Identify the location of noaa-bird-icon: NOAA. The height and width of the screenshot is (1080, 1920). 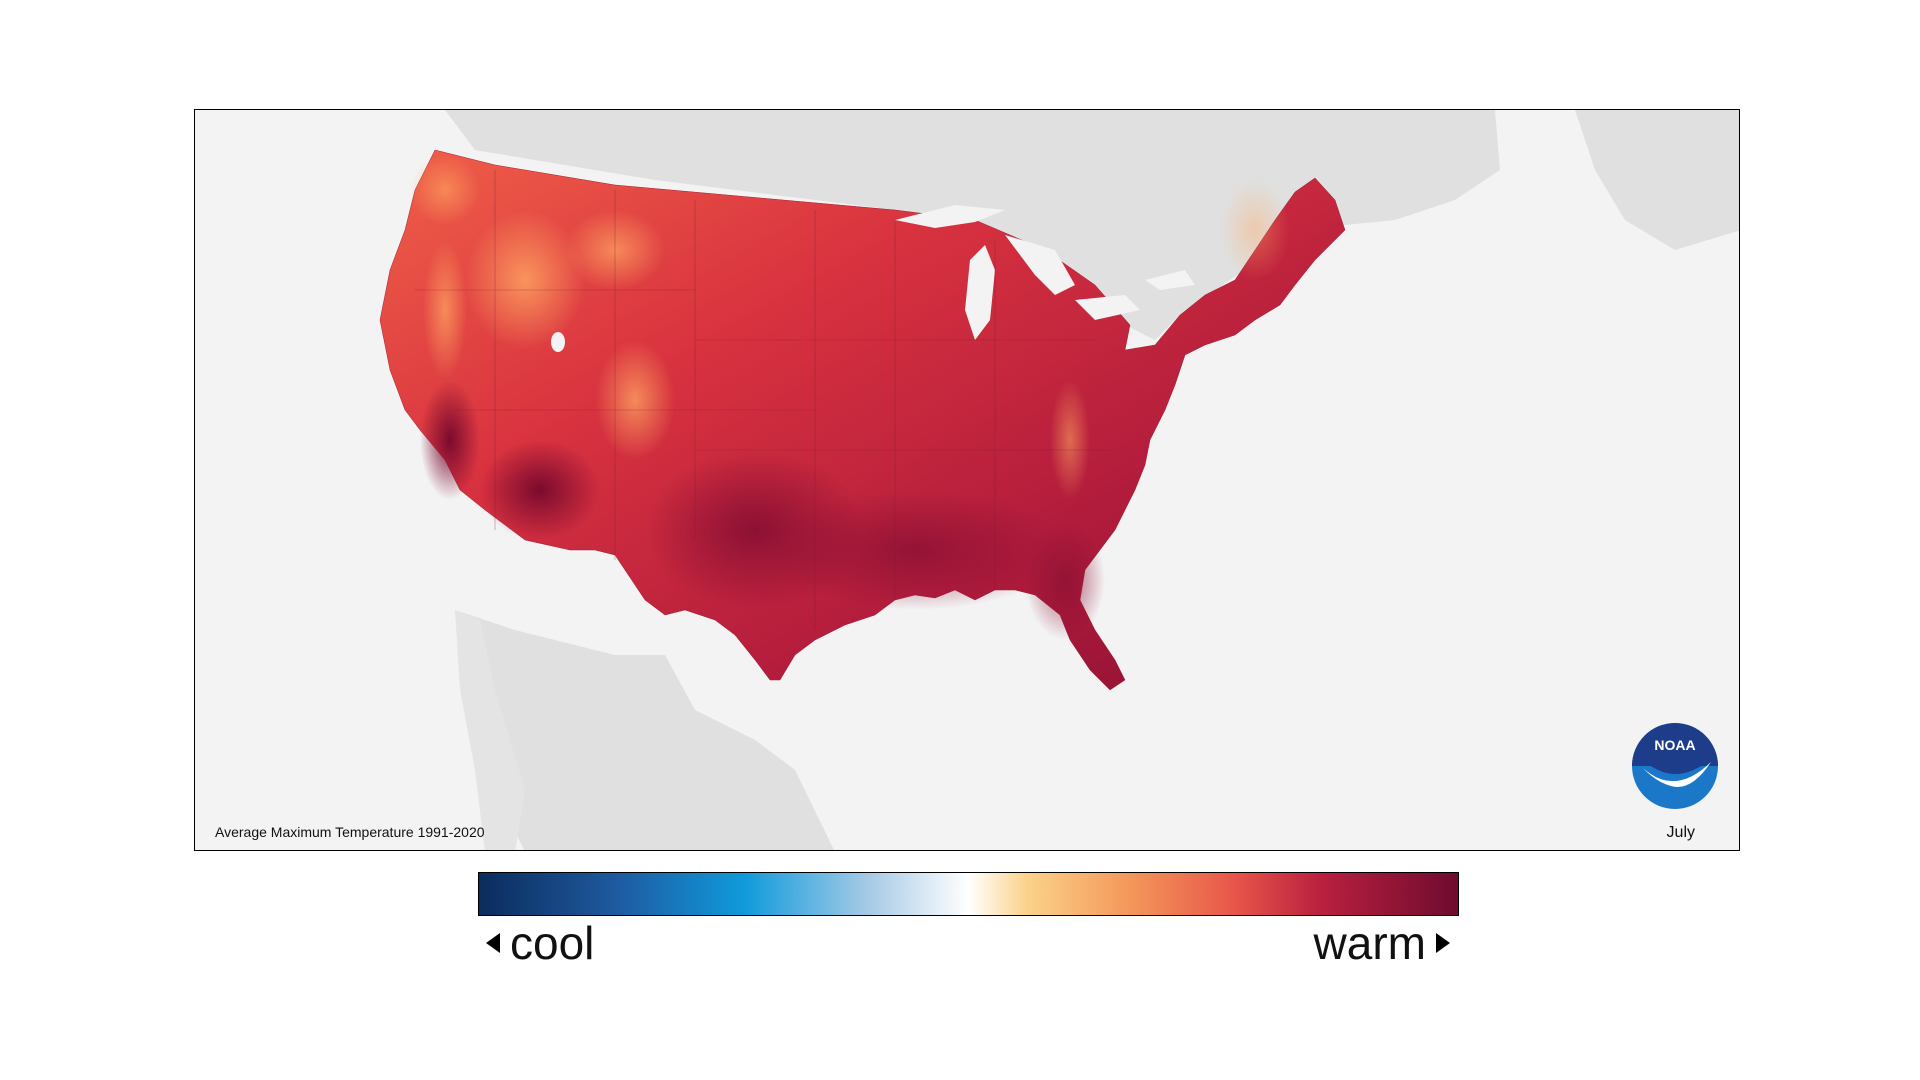
(1675, 766).